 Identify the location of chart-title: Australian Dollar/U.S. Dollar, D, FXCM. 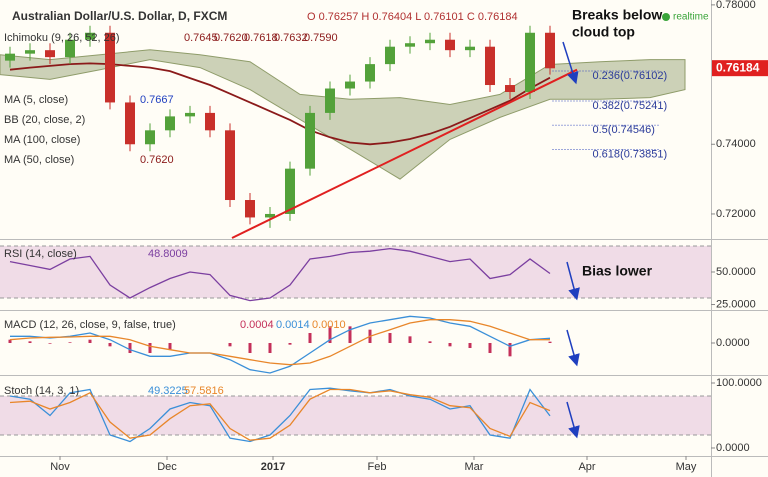
(119, 16).